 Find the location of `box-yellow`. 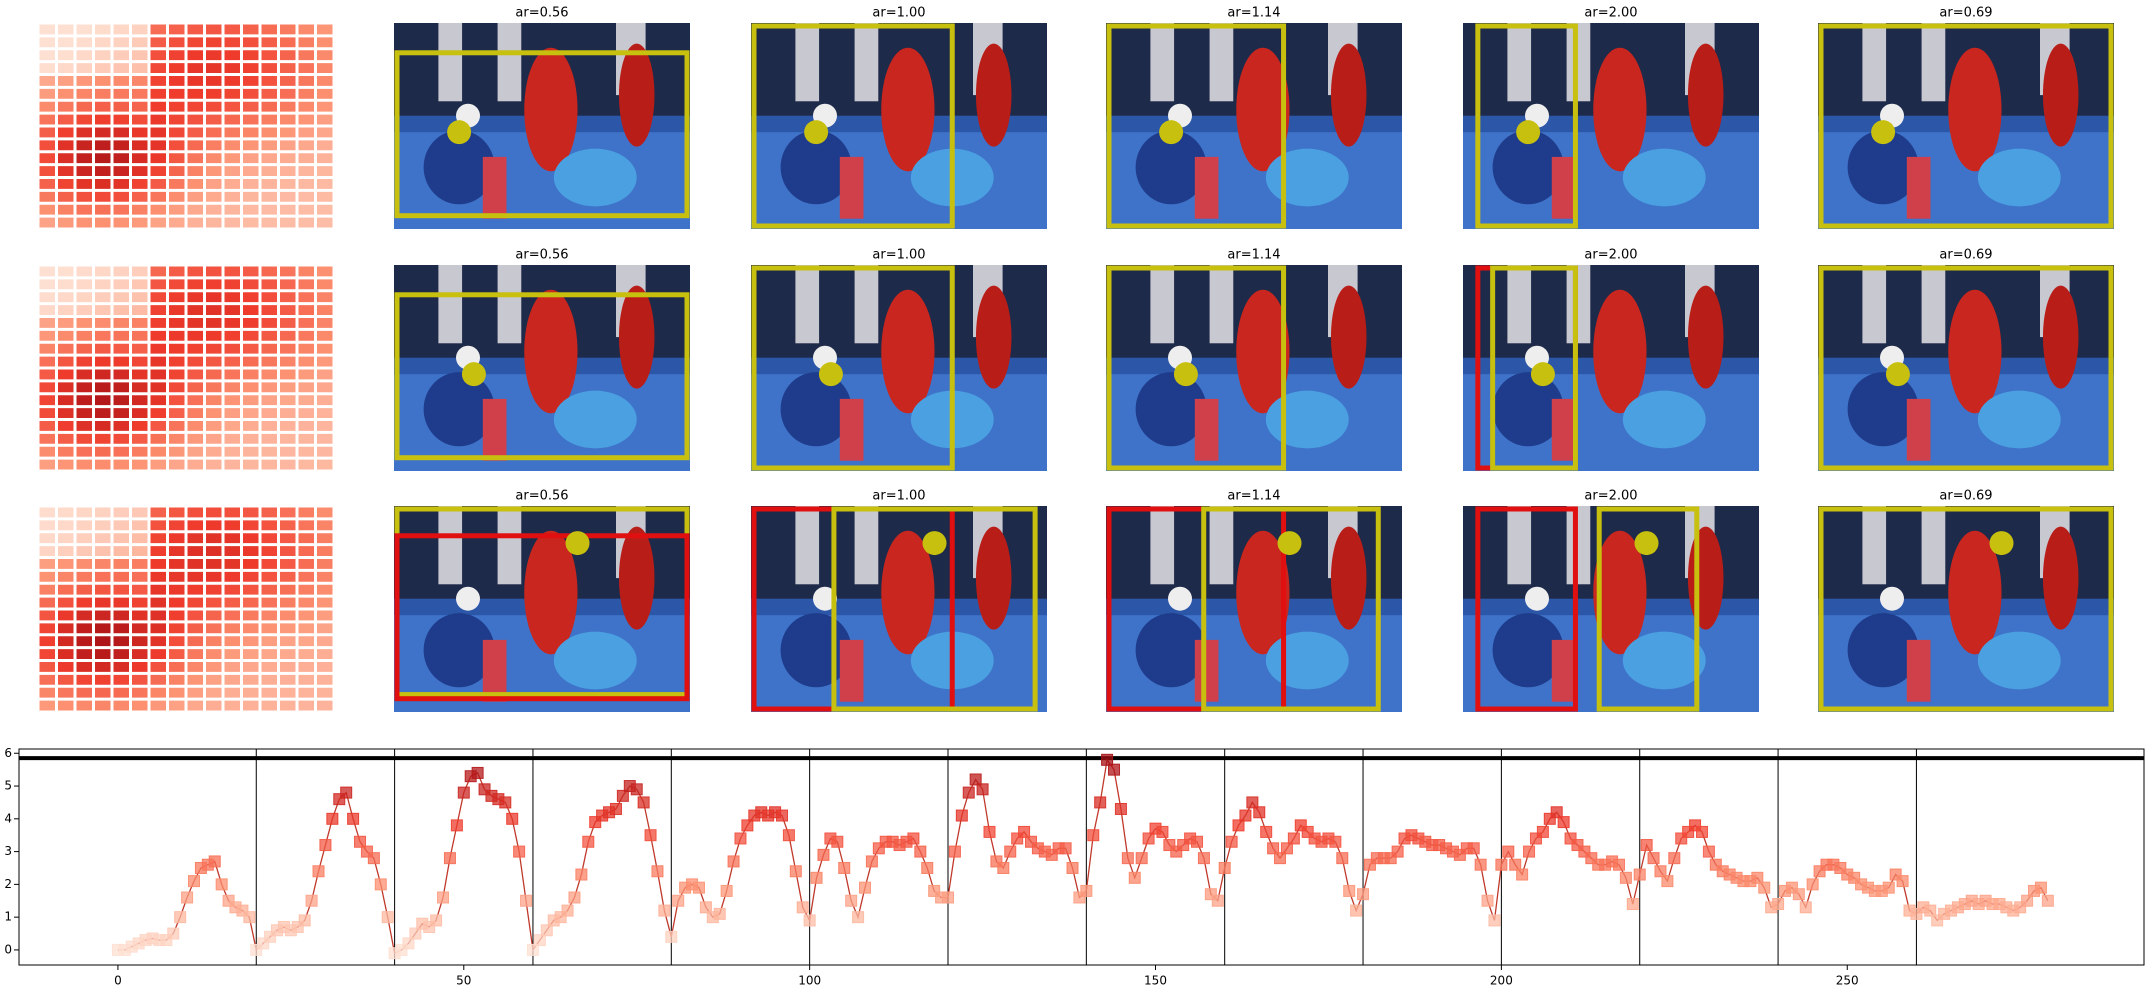

box-yellow is located at coordinates (1196, 126).